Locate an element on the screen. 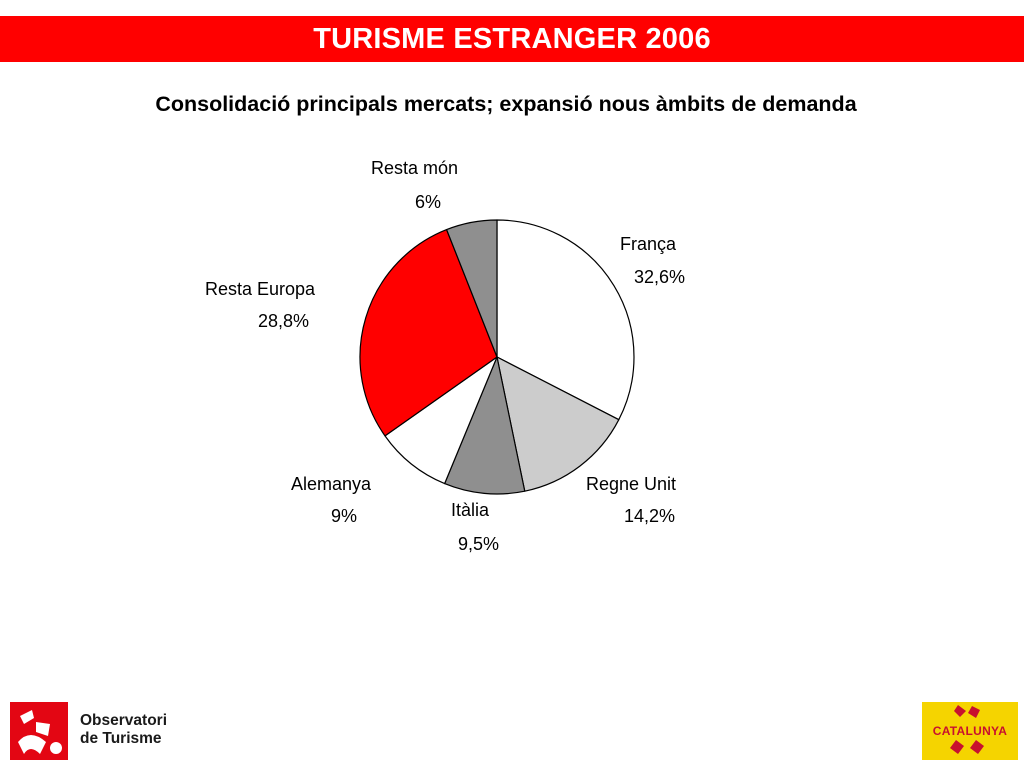 This screenshot has height=768, width=1024. observatori-logo-line1: Observatori is located at coordinates (124, 720).